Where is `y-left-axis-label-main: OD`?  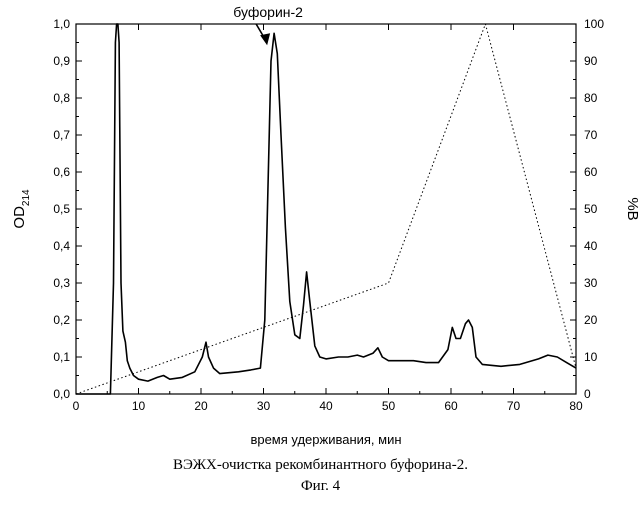
y-left-axis-label-main: OD is located at coordinates (19, 217).